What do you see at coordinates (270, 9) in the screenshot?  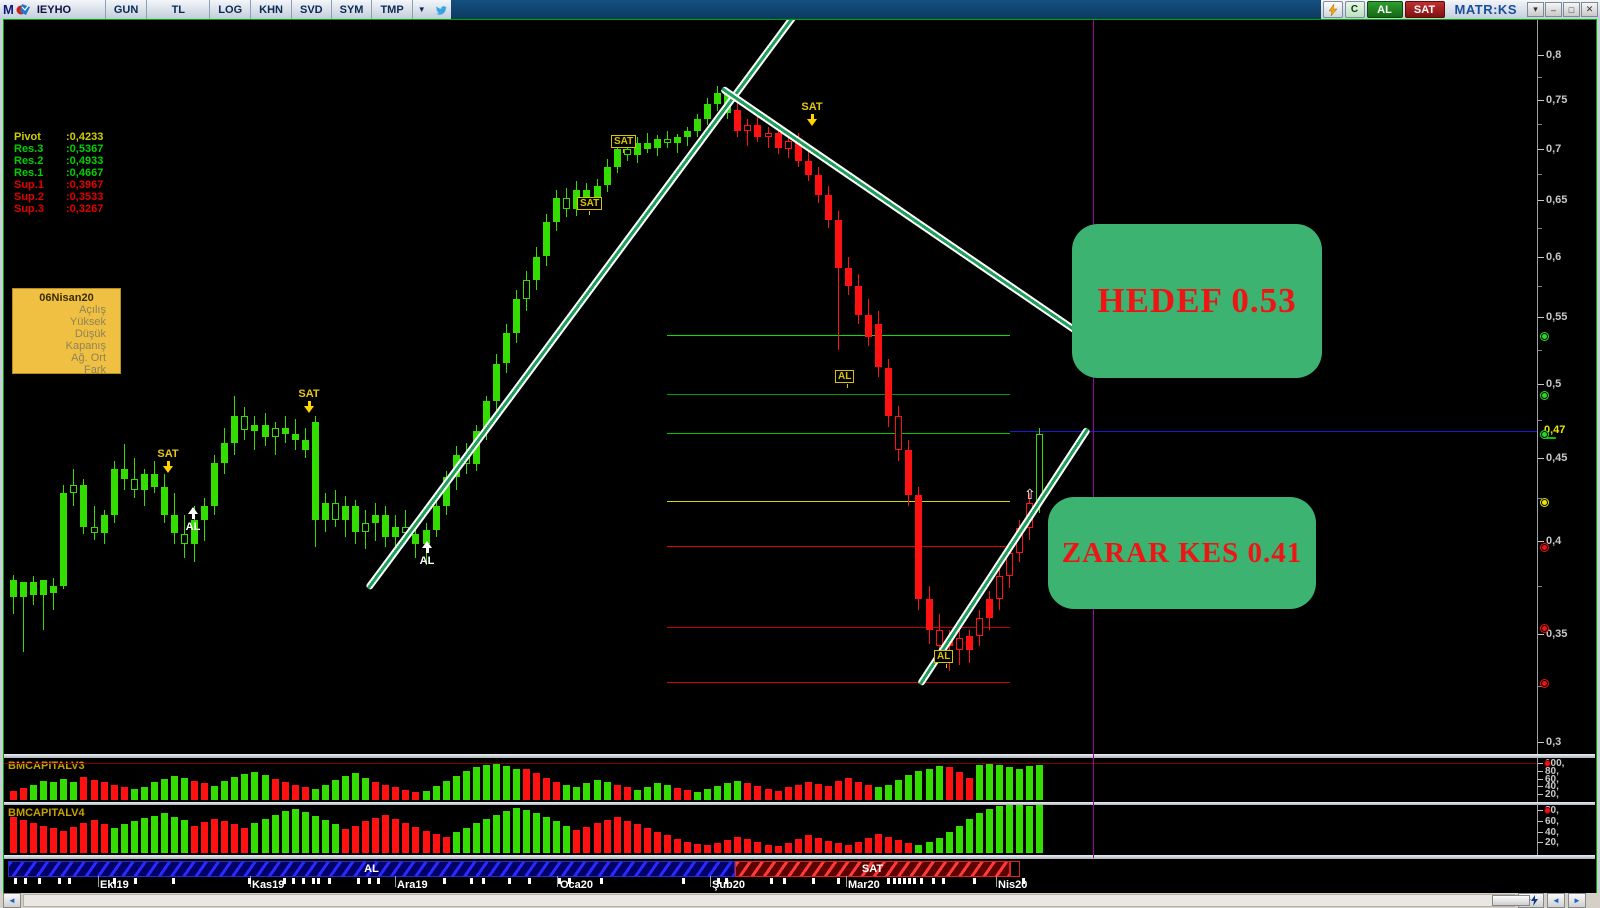 I see `toolbar-button-khn: KHN` at bounding box center [270, 9].